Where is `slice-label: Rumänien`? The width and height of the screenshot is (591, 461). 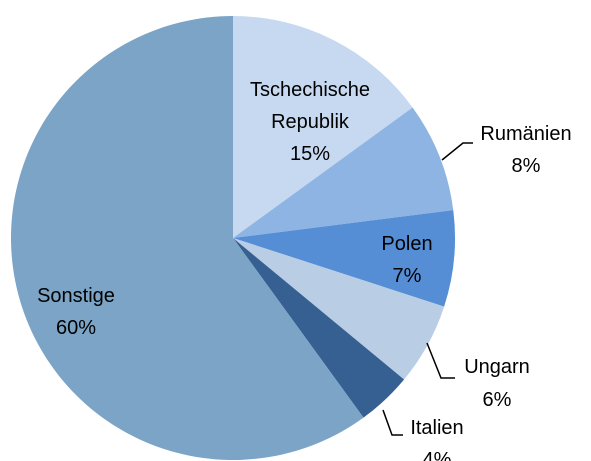
slice-label: Rumänien is located at coordinates (526, 134).